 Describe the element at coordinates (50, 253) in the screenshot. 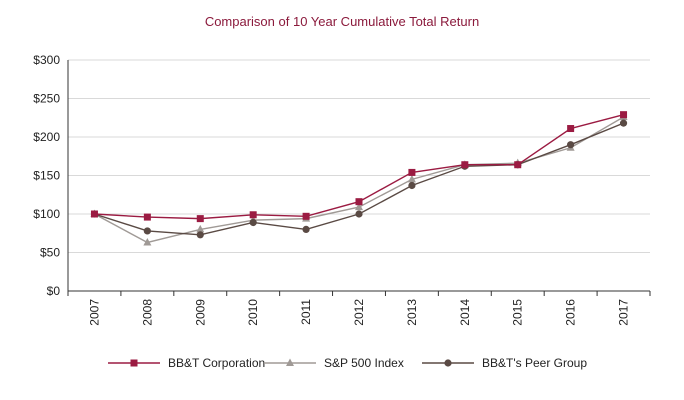

I see `y-tick-label: $50` at that location.